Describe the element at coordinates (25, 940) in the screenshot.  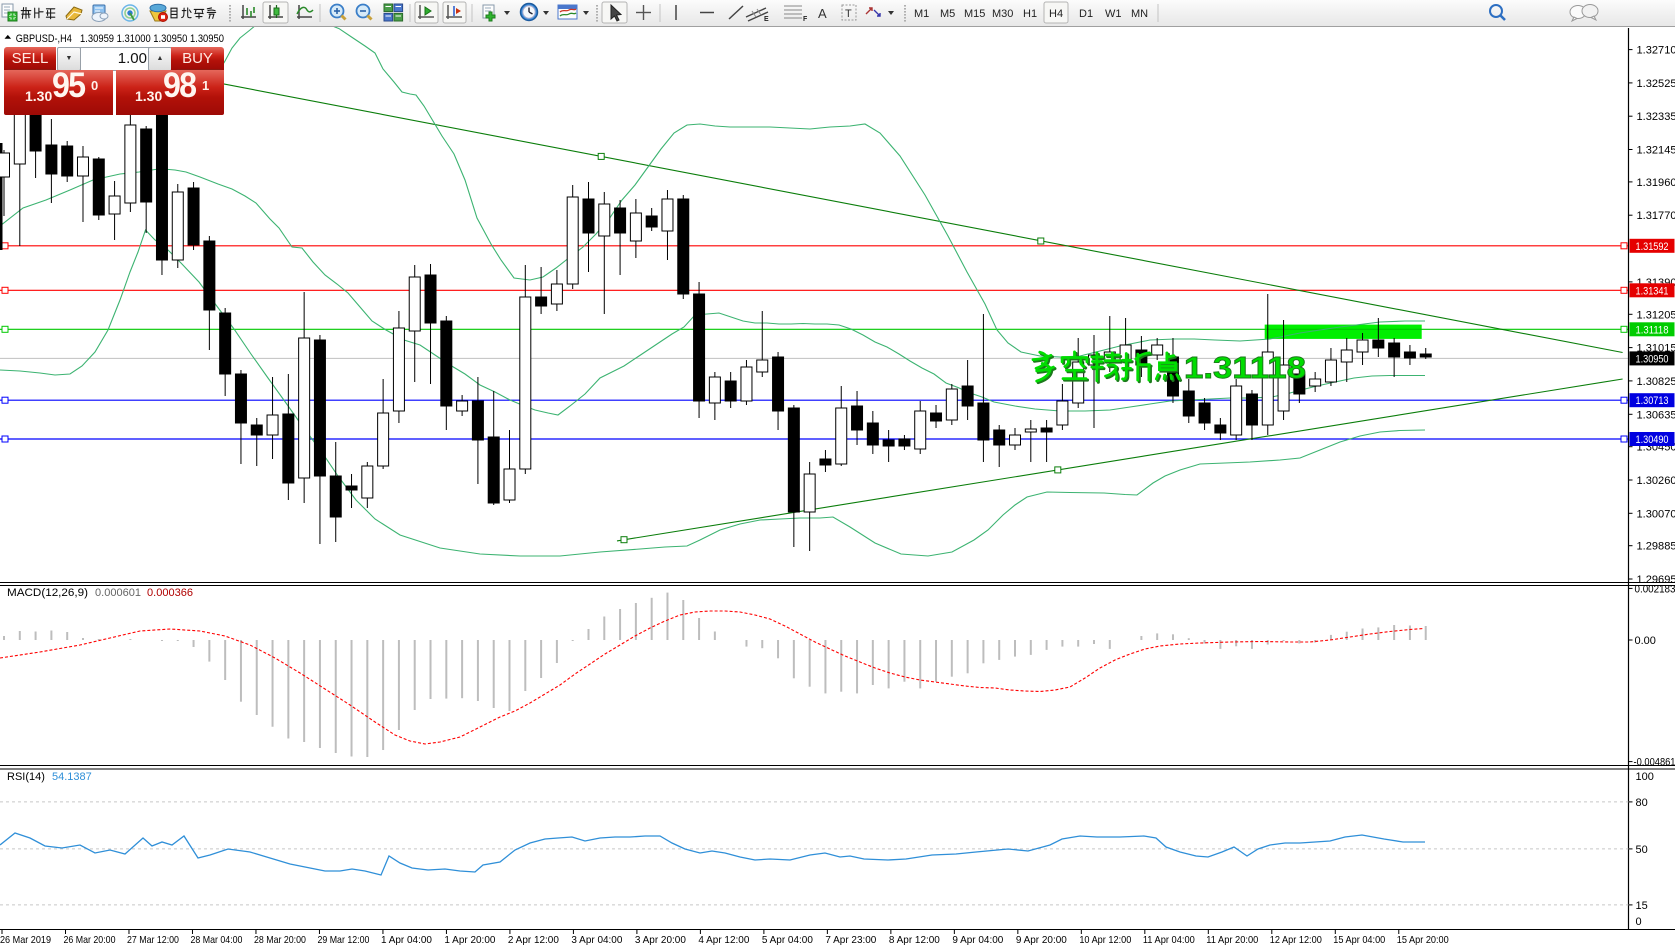
I see `svg-text: 26 Mar 2019` at that location.